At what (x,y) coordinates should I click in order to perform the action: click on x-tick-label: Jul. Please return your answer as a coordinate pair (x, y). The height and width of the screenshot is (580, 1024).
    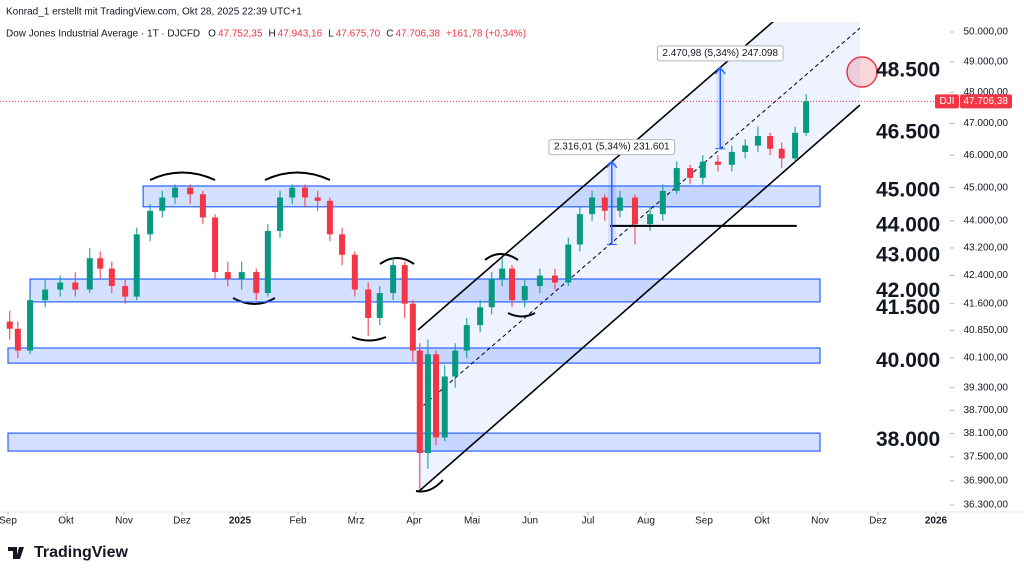
    Looking at the image, I should click on (588, 521).